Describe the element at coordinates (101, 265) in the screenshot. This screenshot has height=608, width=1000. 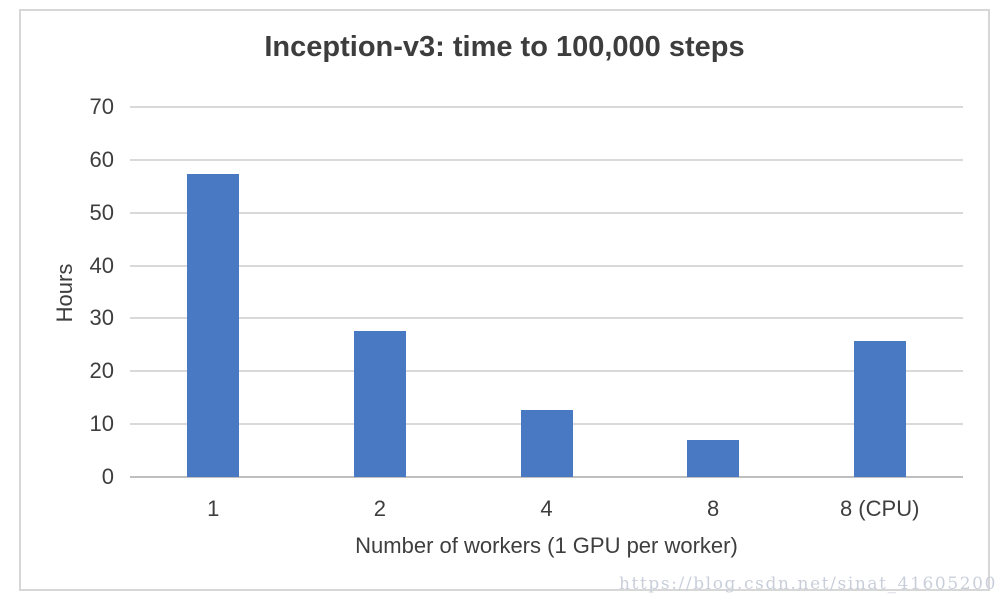
I see `y-tick-label: 40` at that location.